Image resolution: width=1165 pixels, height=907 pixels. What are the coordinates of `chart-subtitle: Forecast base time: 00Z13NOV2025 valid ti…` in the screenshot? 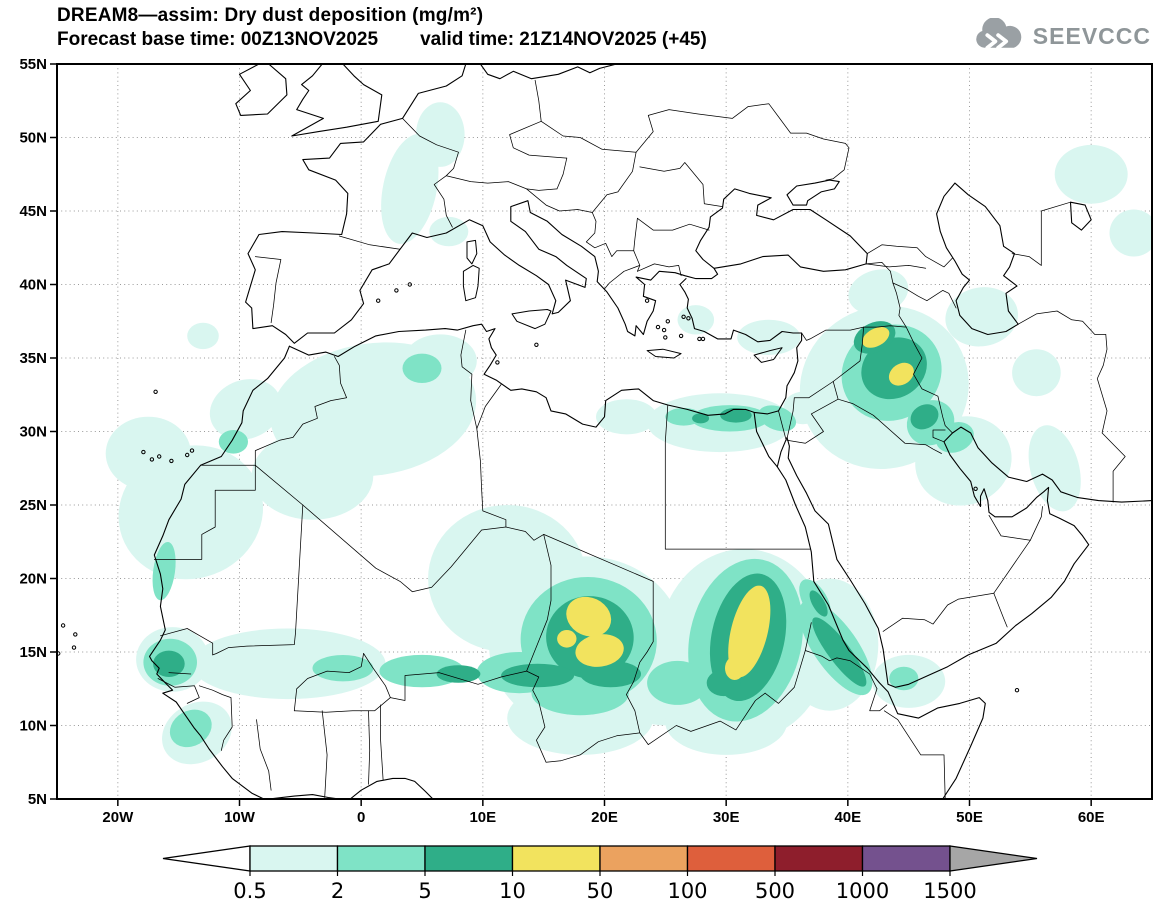 It's located at (382, 40).